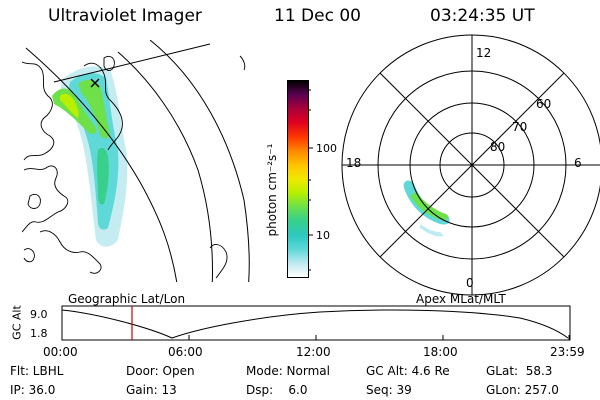 The image size is (600, 400). I want to click on orbit-xtick-0000: 00:00, so click(60, 352).